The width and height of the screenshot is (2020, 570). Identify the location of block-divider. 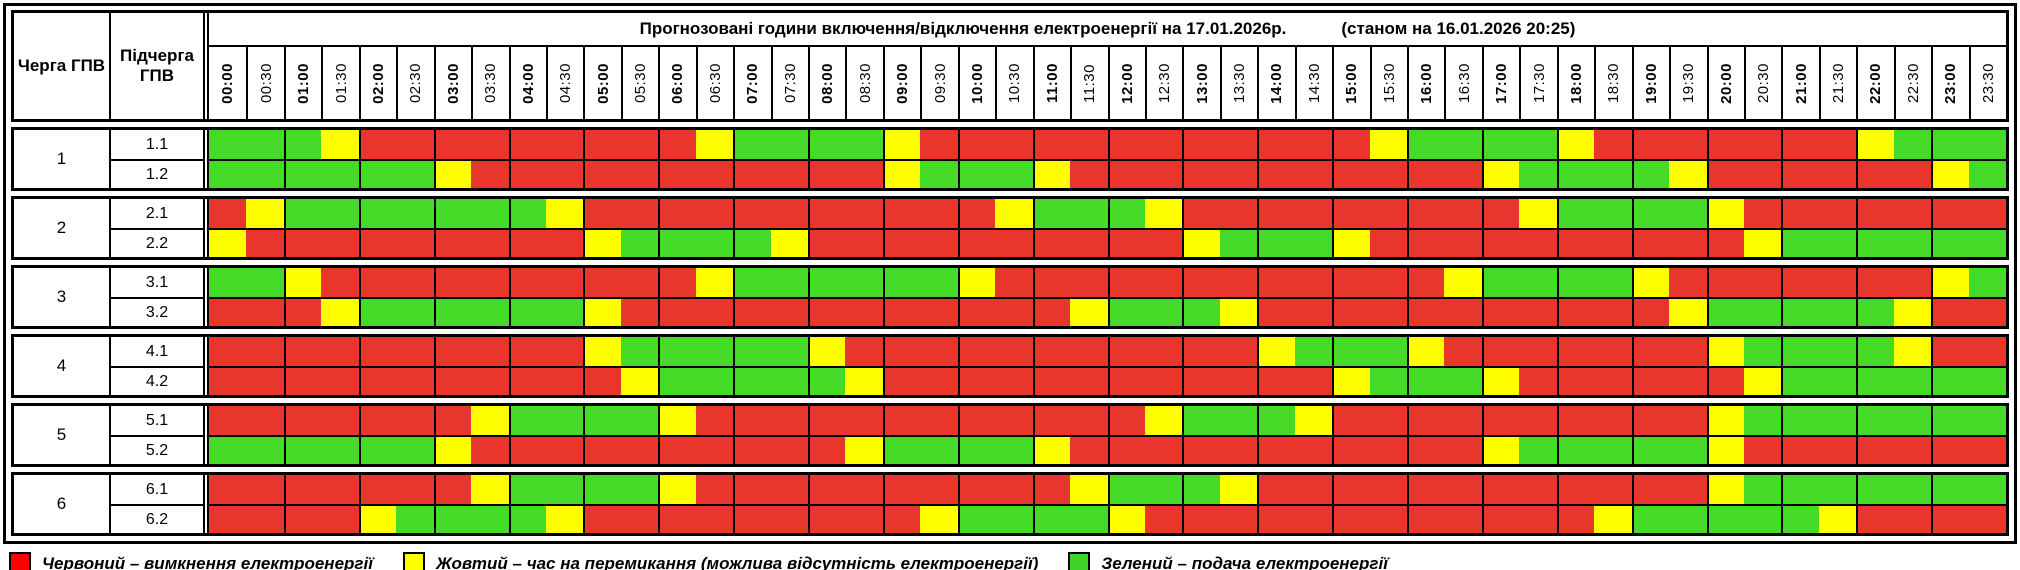
(206, 228).